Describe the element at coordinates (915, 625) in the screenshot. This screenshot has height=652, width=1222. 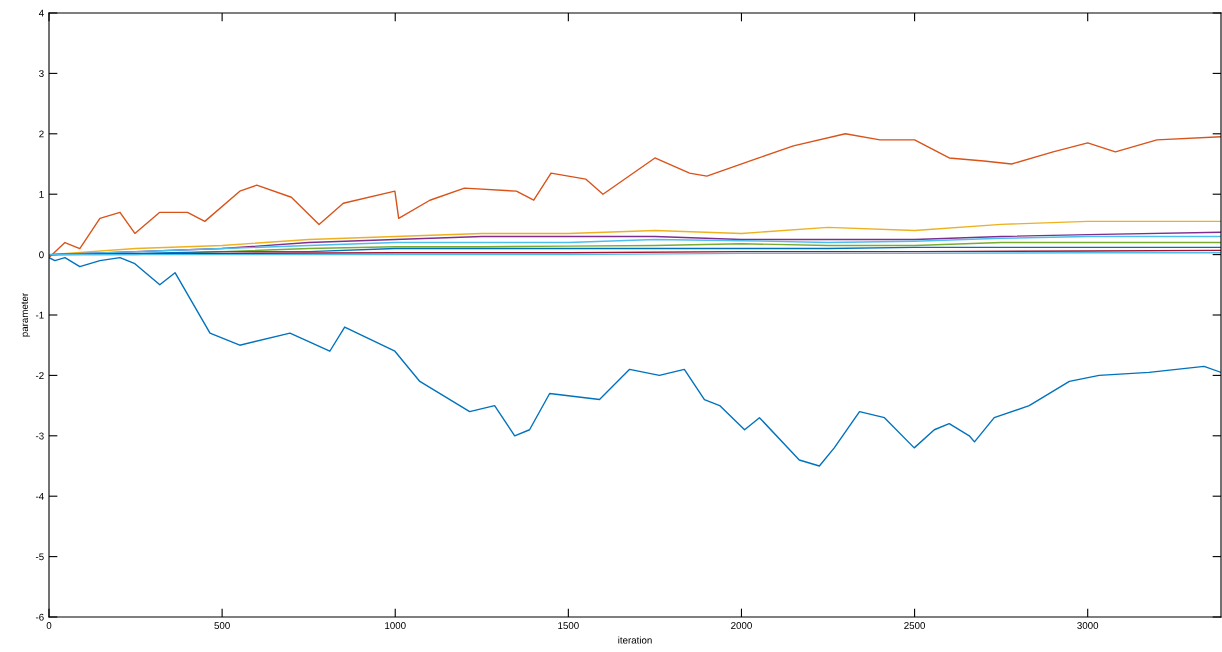
I see `x-tick-label: 2500` at that location.